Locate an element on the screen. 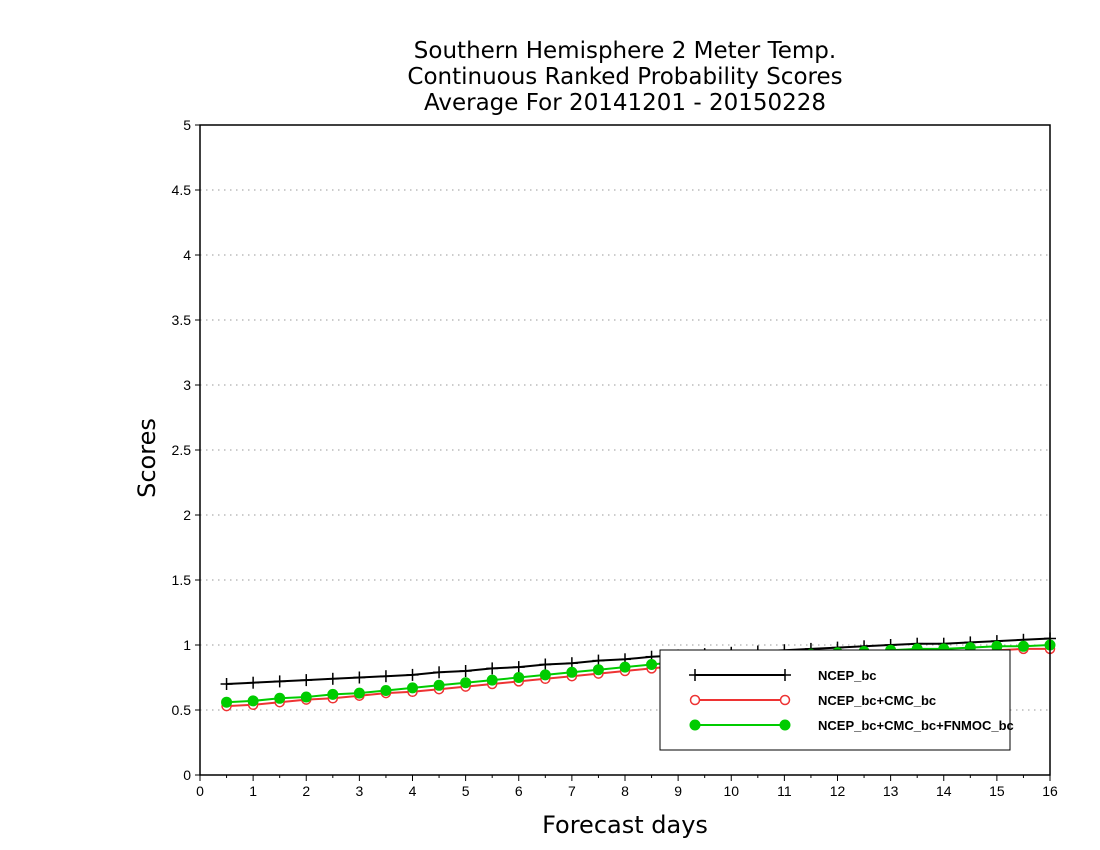  x-tick-label: 6 is located at coordinates (519, 791).